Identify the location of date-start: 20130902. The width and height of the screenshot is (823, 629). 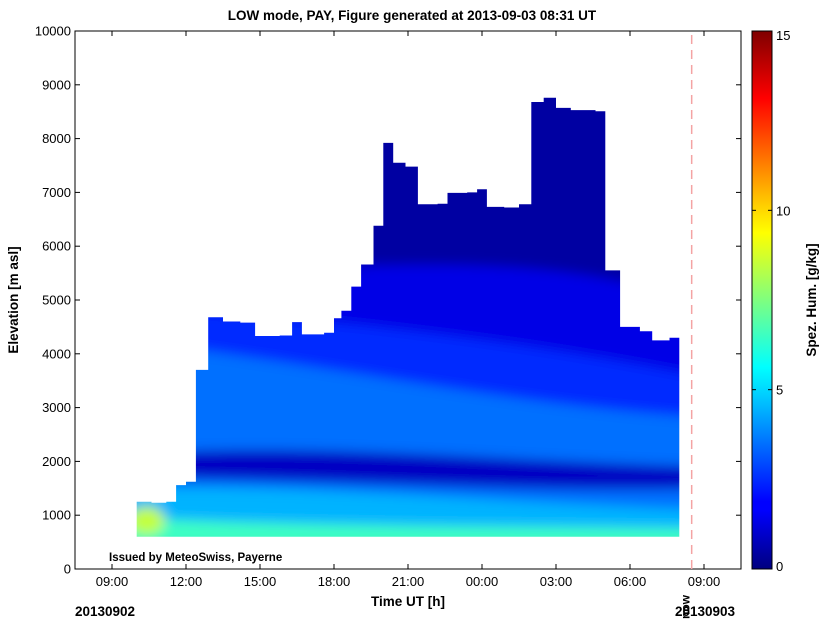
(105, 611).